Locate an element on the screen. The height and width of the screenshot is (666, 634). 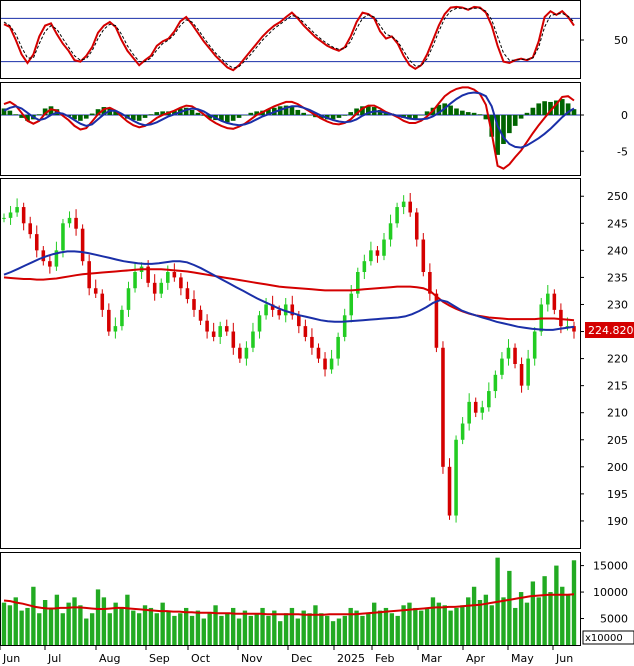
x-tick-label: Jun is located at coordinates (11, 658).